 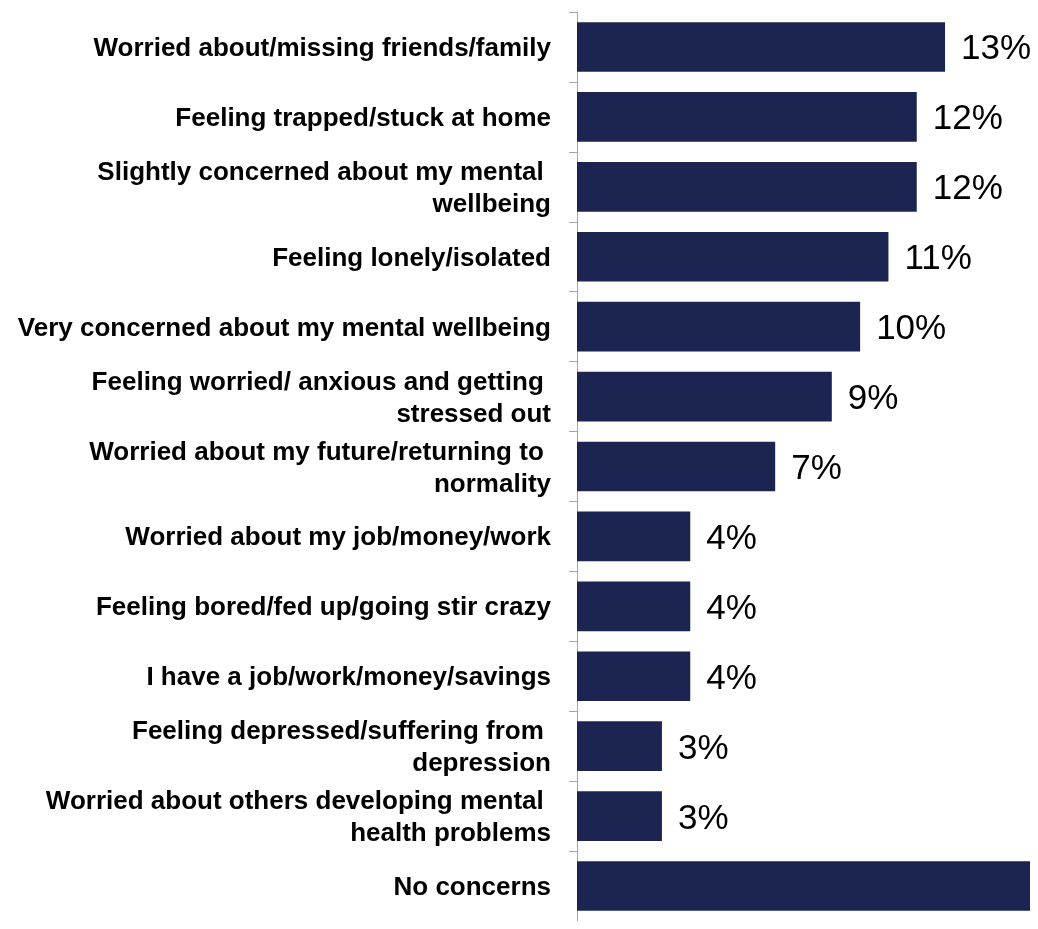 I want to click on y-tick-label: Very concerned about my mental wellbeing, so click(x=284, y=326).